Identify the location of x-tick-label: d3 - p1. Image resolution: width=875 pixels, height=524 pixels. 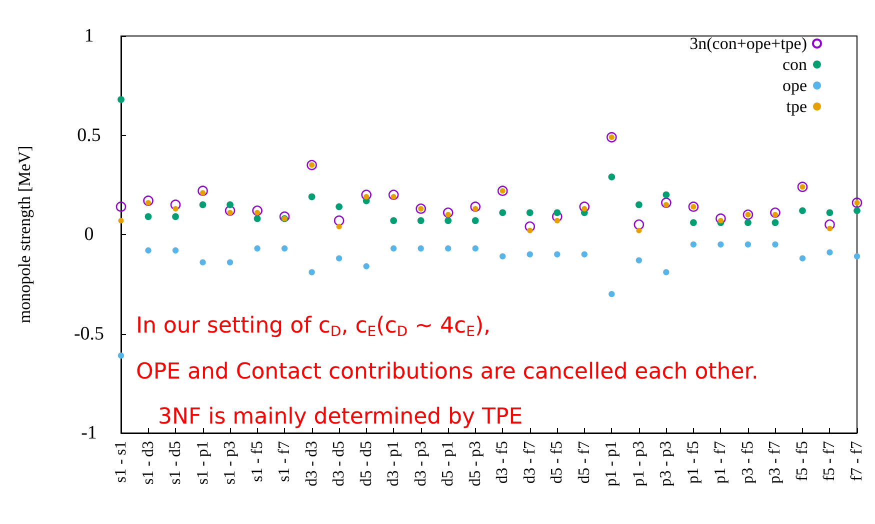
(393, 463).